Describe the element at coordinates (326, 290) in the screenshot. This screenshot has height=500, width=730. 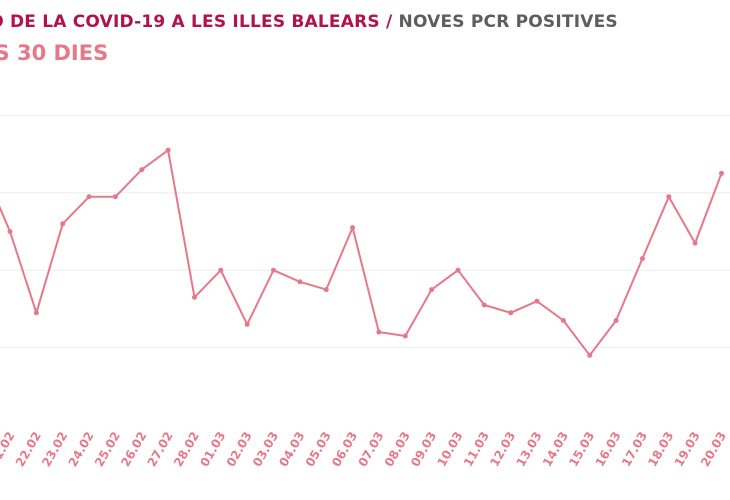
I see `data-point-05.03` at that location.